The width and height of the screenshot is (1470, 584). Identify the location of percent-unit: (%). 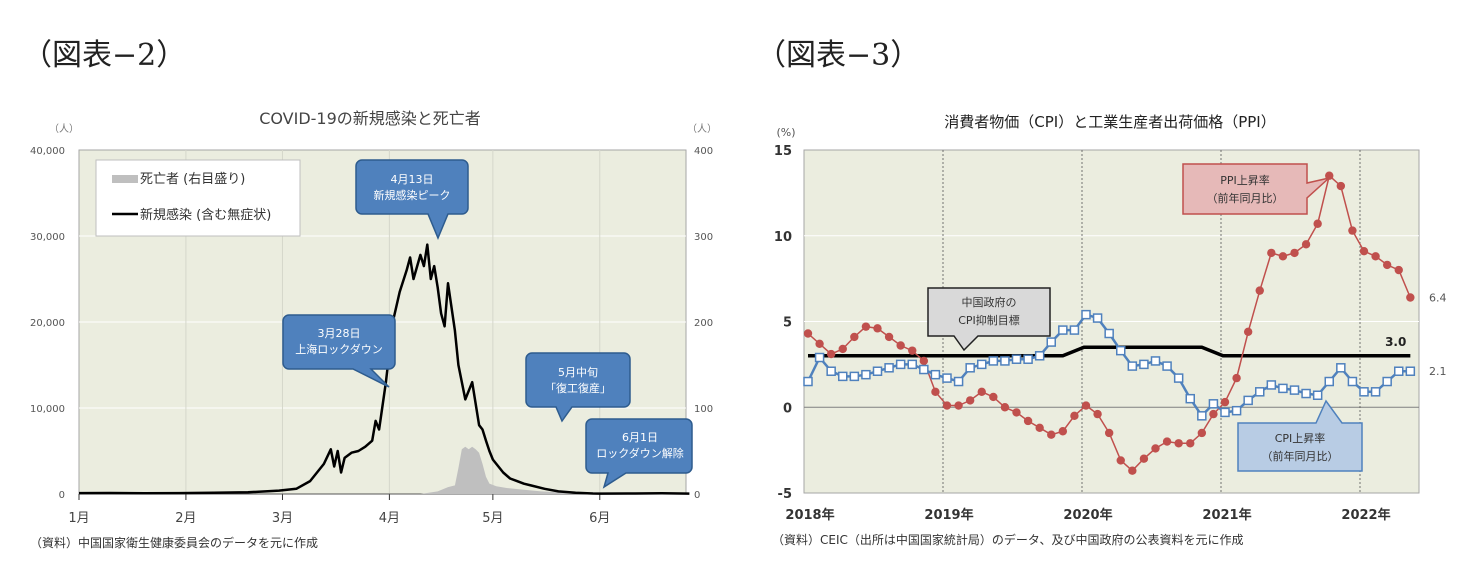
(785, 132).